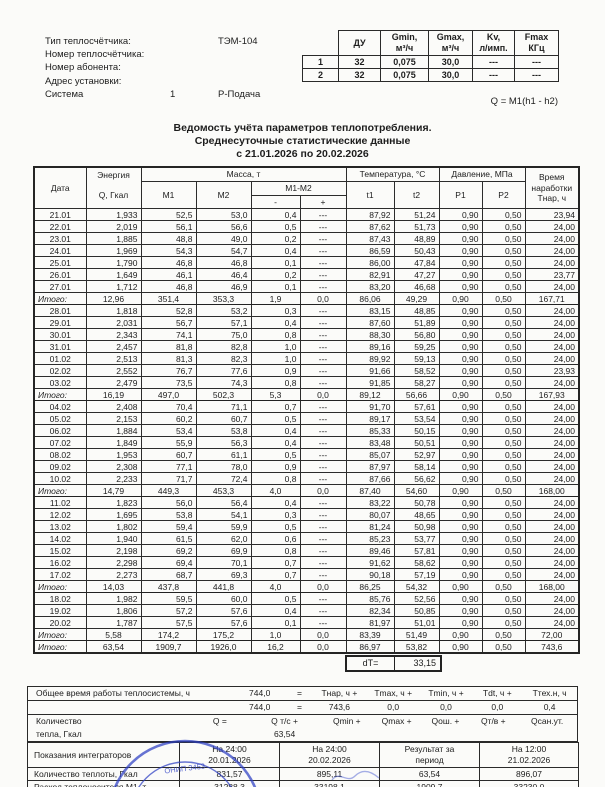  What do you see at coordinates (168, 274) in the screenshot?
I see `cell: 46,1` at bounding box center [168, 274].